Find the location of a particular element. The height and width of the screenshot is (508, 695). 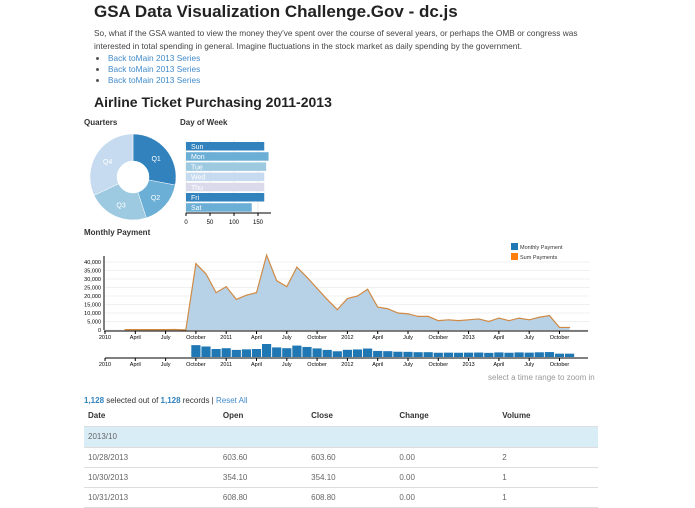

row-bar-Sun is located at coordinates (225, 146).